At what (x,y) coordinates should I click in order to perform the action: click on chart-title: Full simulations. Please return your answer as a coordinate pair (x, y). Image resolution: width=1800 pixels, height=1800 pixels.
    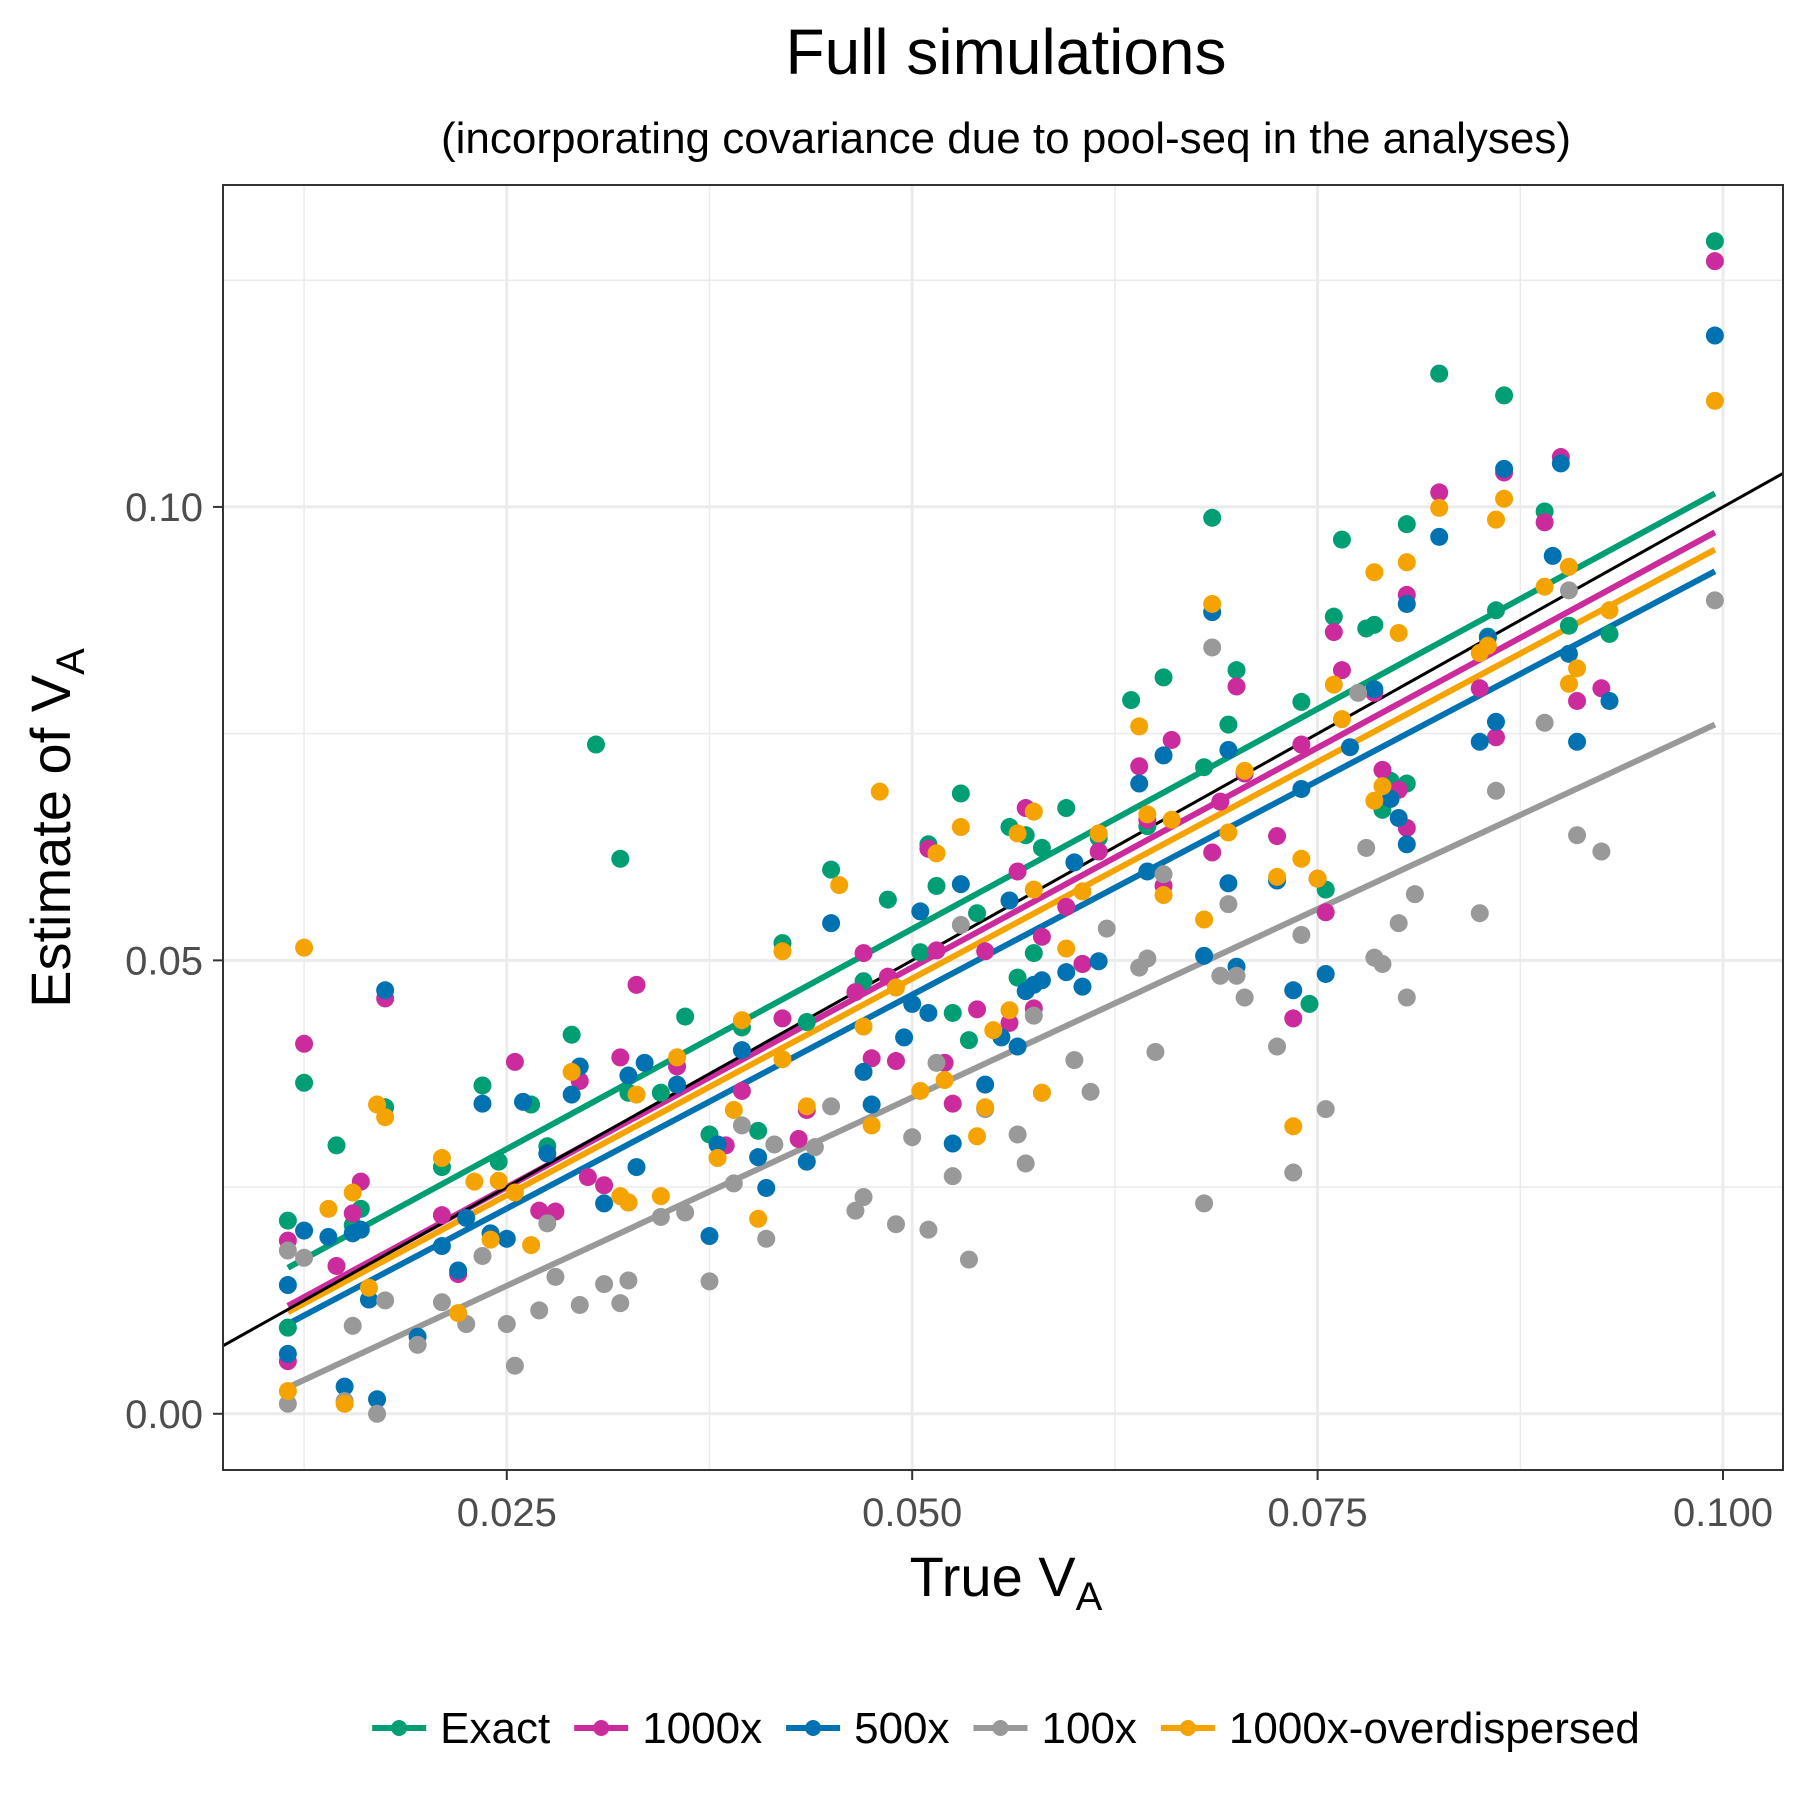
    Looking at the image, I should click on (1005, 52).